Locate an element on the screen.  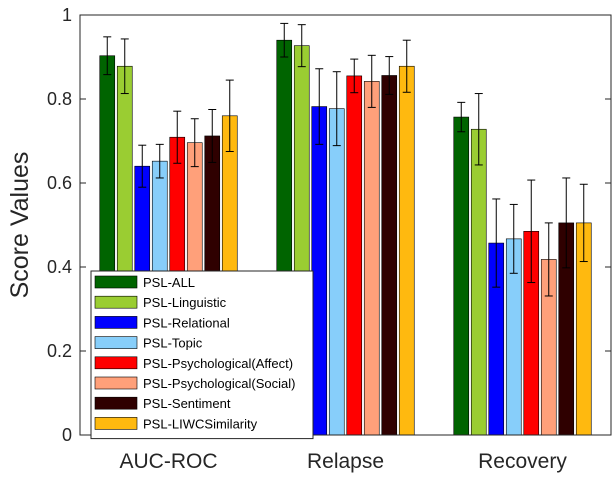
bar-psl-relational-relapse is located at coordinates (319, 271).